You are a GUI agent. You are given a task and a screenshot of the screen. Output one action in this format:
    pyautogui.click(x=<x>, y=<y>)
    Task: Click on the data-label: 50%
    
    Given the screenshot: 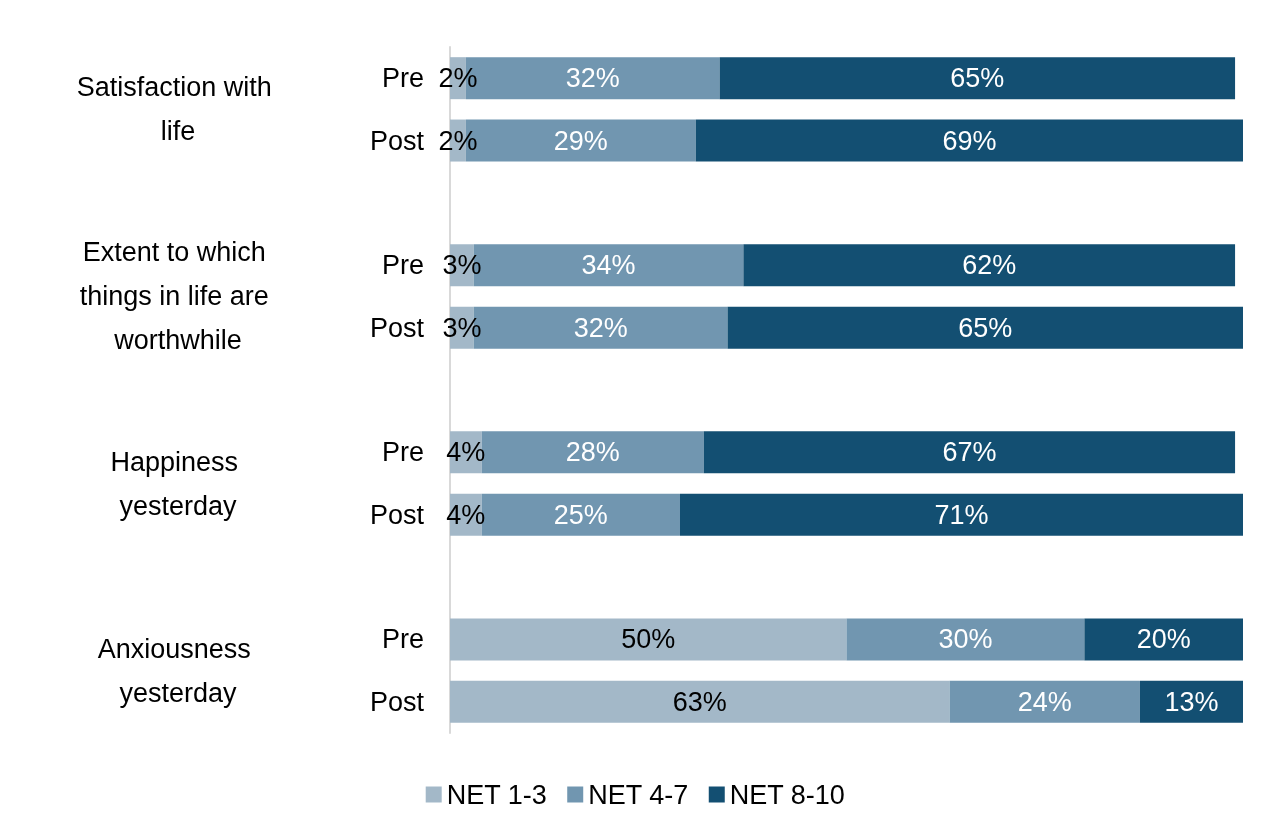 What is the action you would take?
    pyautogui.click(x=648, y=639)
    